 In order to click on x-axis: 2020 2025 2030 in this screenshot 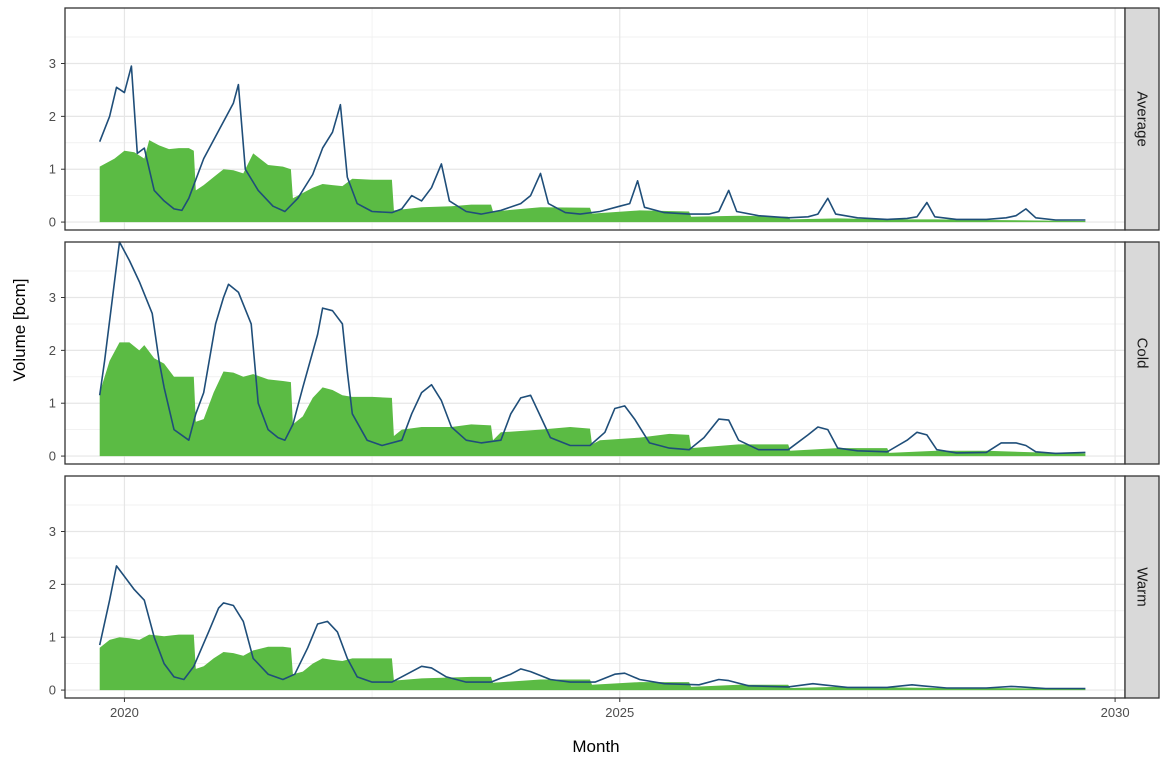, I will do `click(620, 709)`.